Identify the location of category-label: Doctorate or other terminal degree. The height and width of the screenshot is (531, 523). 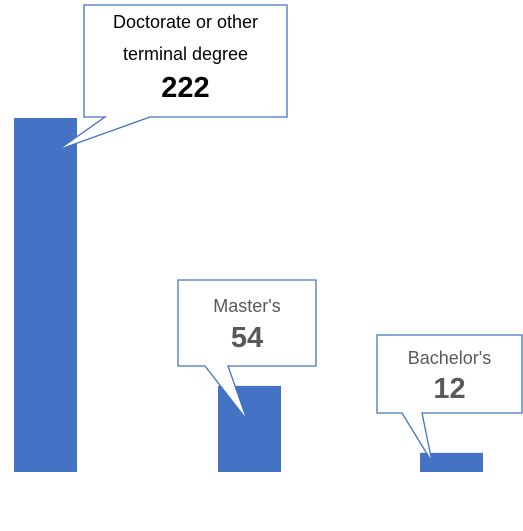
(185, 38).